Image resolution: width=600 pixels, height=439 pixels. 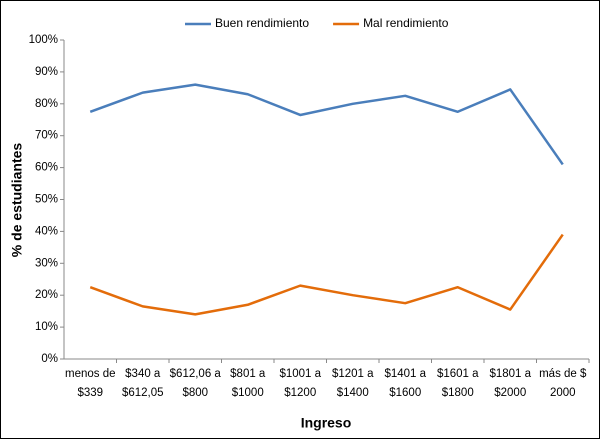 What do you see at coordinates (326, 423) in the screenshot?
I see `x-axis-title: Ingreso` at bounding box center [326, 423].